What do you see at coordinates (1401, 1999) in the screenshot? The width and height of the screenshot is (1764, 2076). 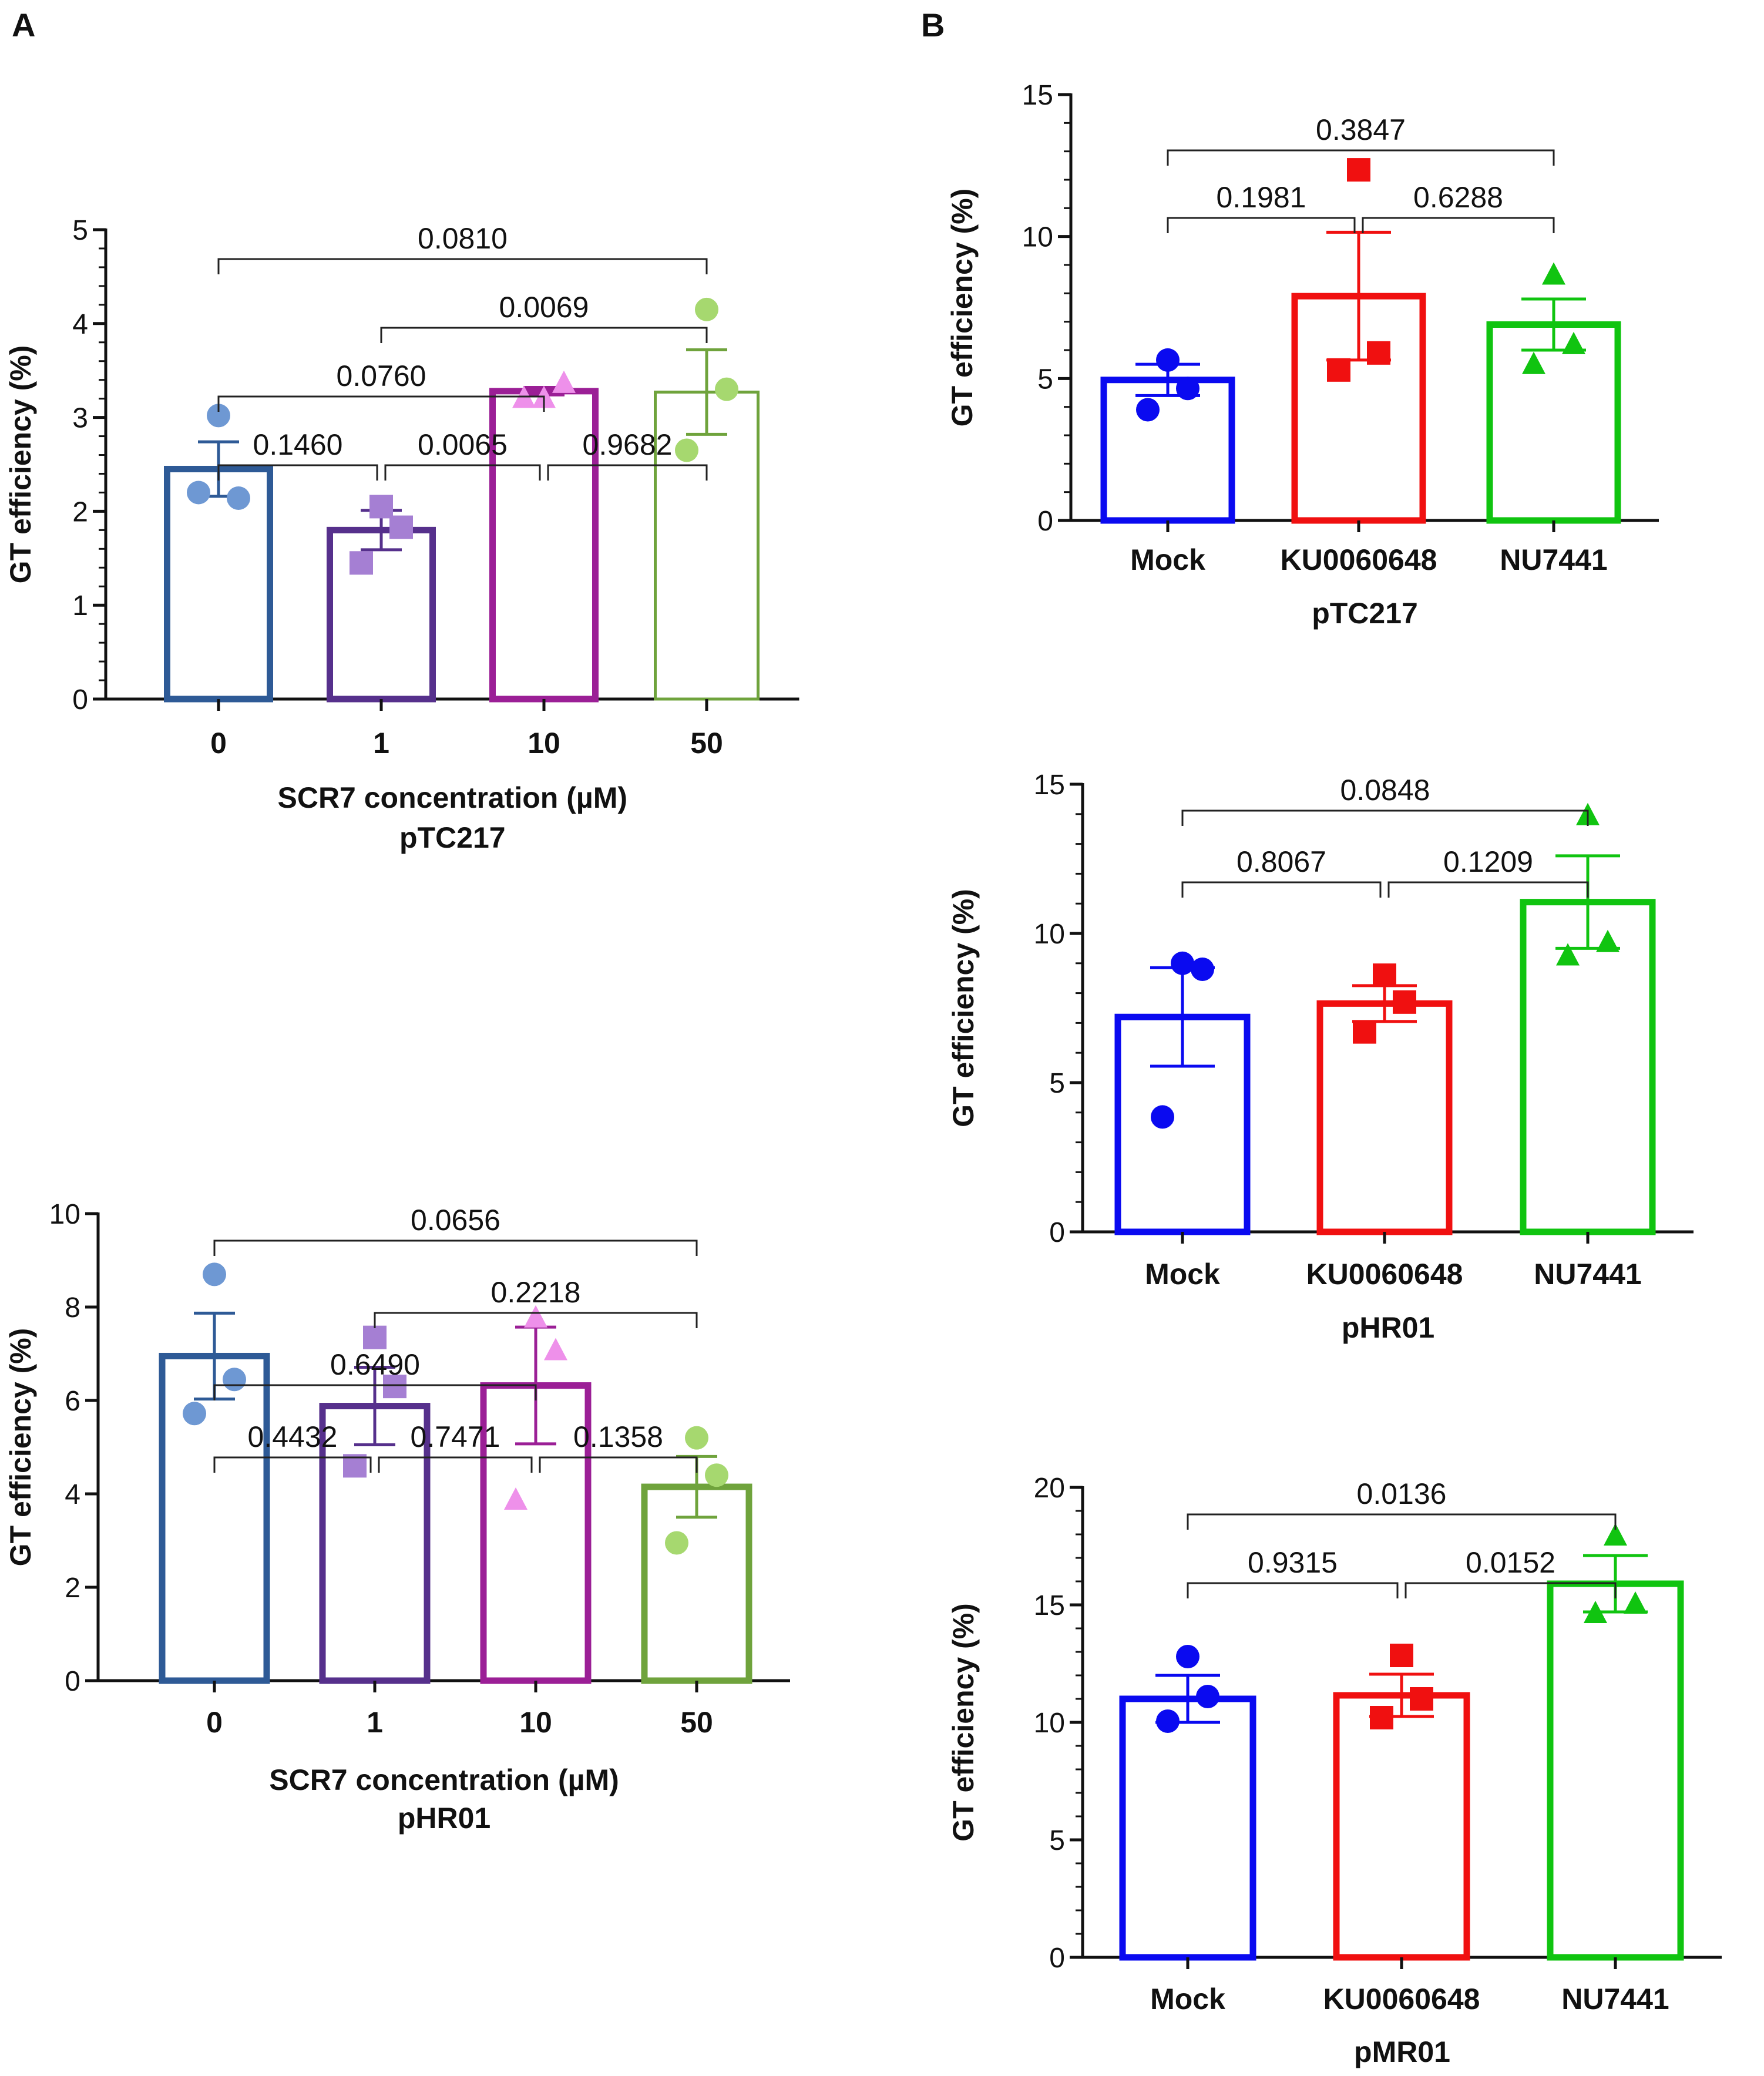 I see `x-tick-label: KU0060648` at bounding box center [1401, 1999].